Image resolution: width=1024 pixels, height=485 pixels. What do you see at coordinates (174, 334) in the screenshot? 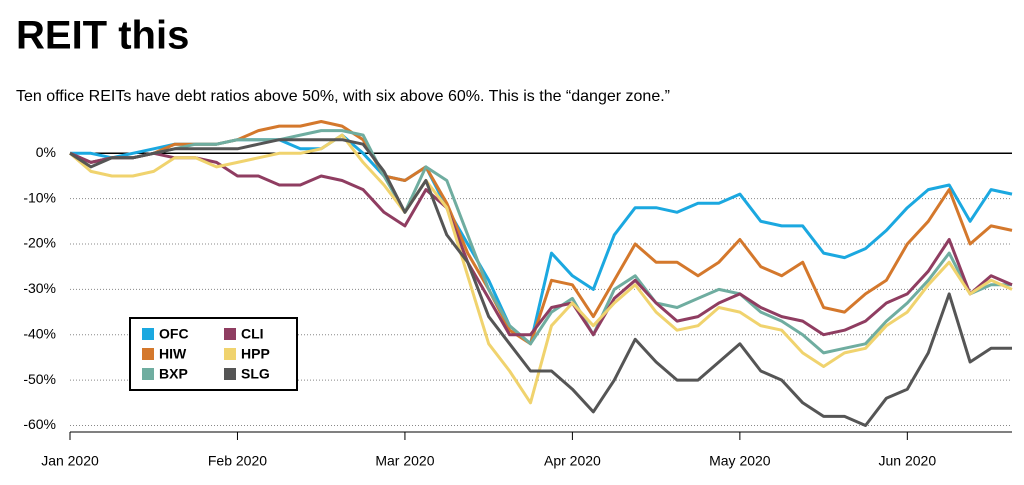
I see `legend-label: OFC` at bounding box center [174, 334].